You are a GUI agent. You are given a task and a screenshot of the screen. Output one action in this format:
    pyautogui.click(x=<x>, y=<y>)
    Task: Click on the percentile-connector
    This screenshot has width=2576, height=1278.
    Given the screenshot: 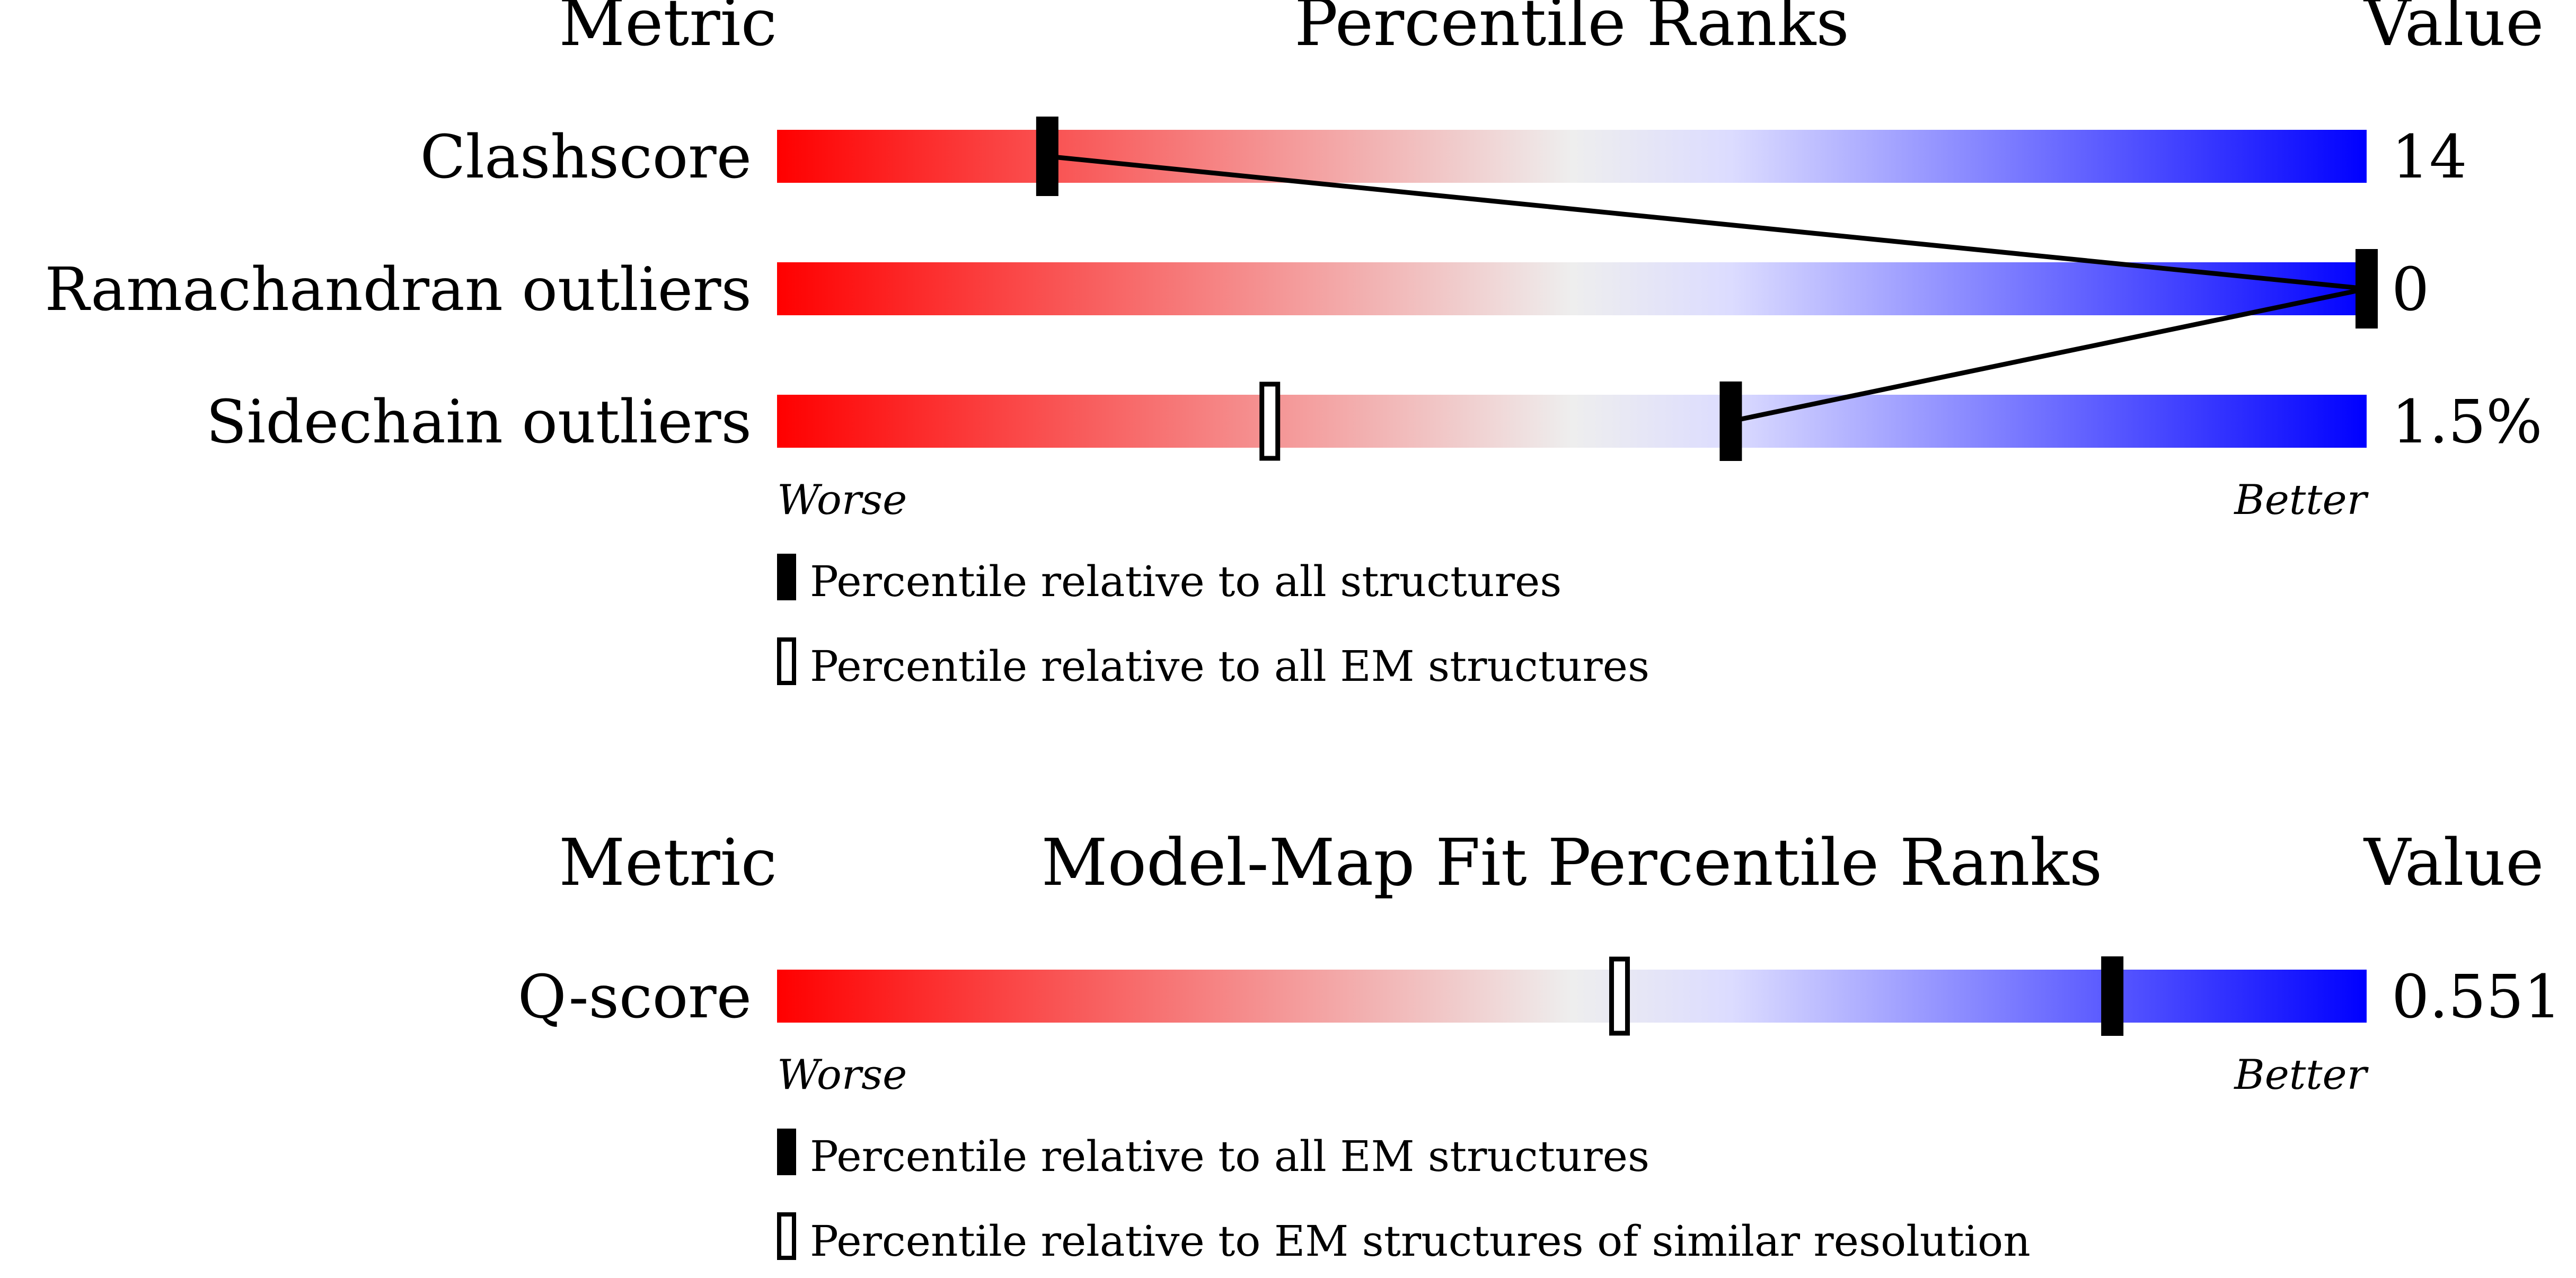 What is the action you would take?
    pyautogui.click(x=1707, y=289)
    